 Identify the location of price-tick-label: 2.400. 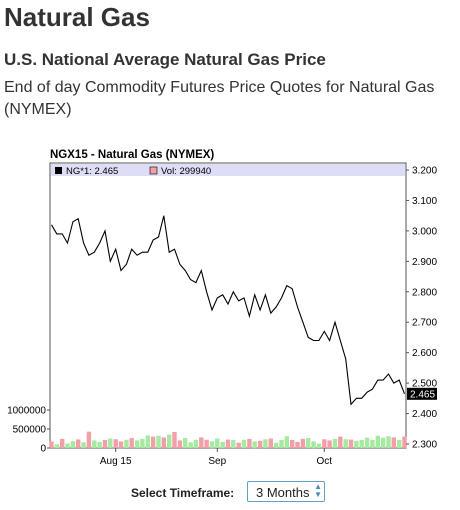
(424, 414).